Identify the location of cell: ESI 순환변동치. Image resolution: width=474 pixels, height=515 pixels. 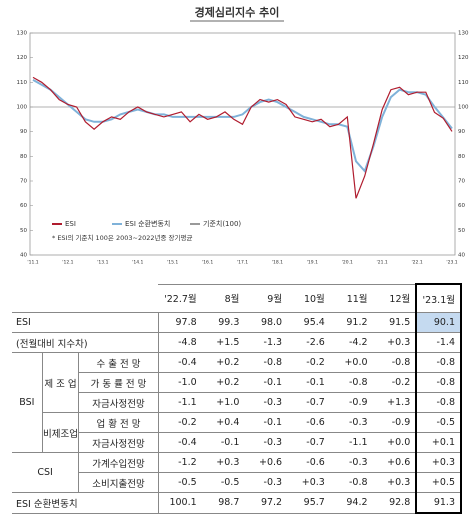
(85, 503).